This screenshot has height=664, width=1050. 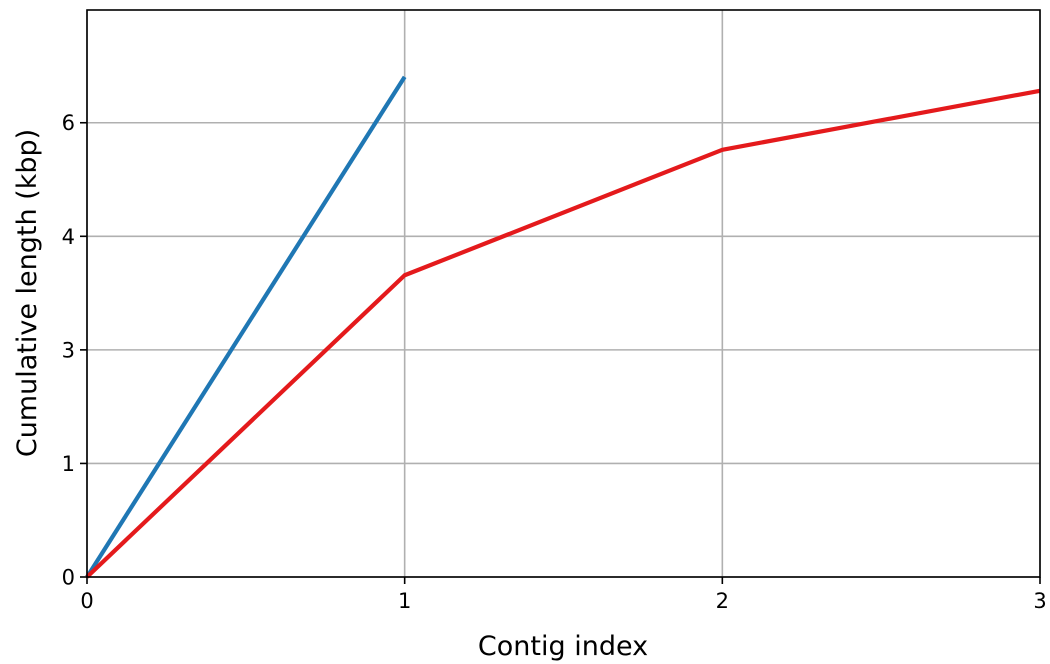 I want to click on y-axis-label: Cumulative length (kbp), so click(x=27, y=293).